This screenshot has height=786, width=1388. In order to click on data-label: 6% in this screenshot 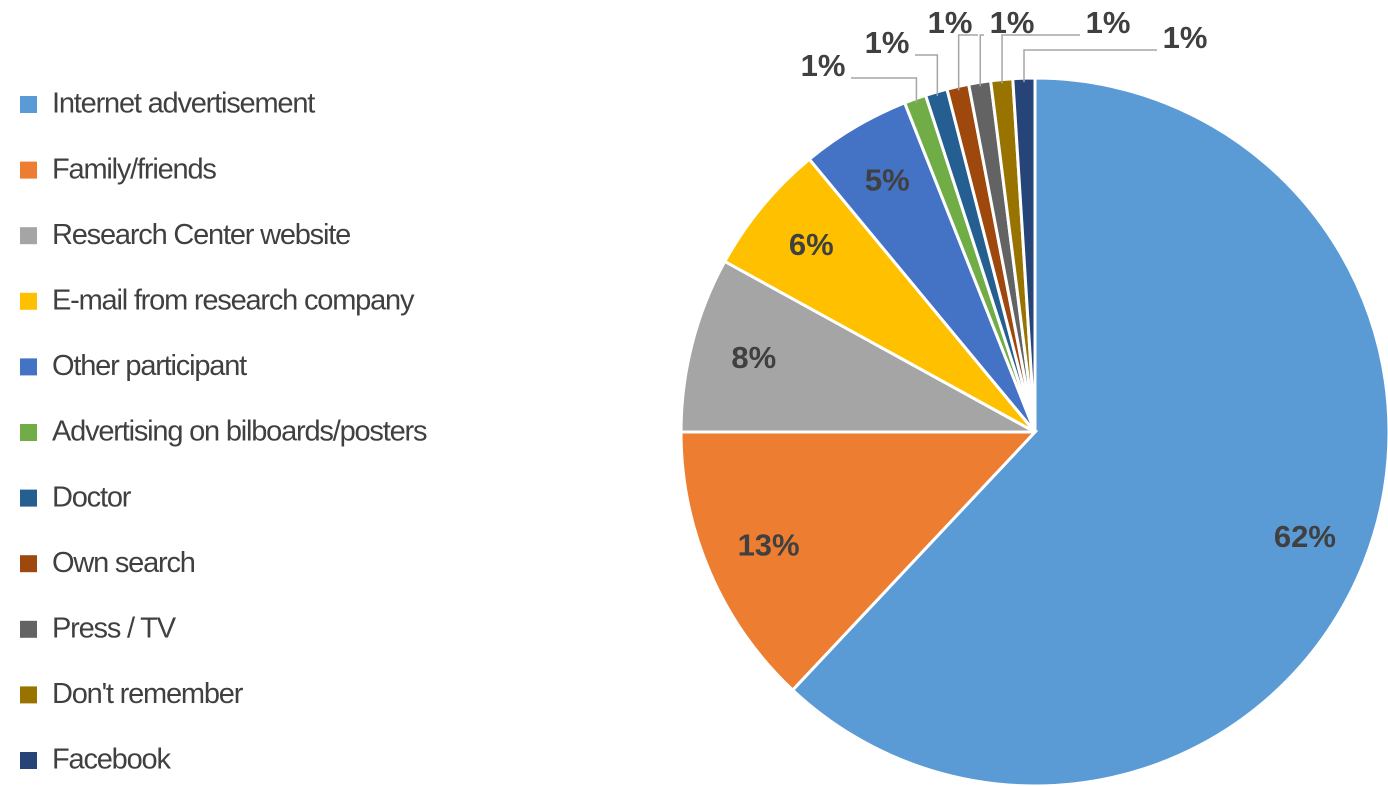, I will do `click(811, 244)`.